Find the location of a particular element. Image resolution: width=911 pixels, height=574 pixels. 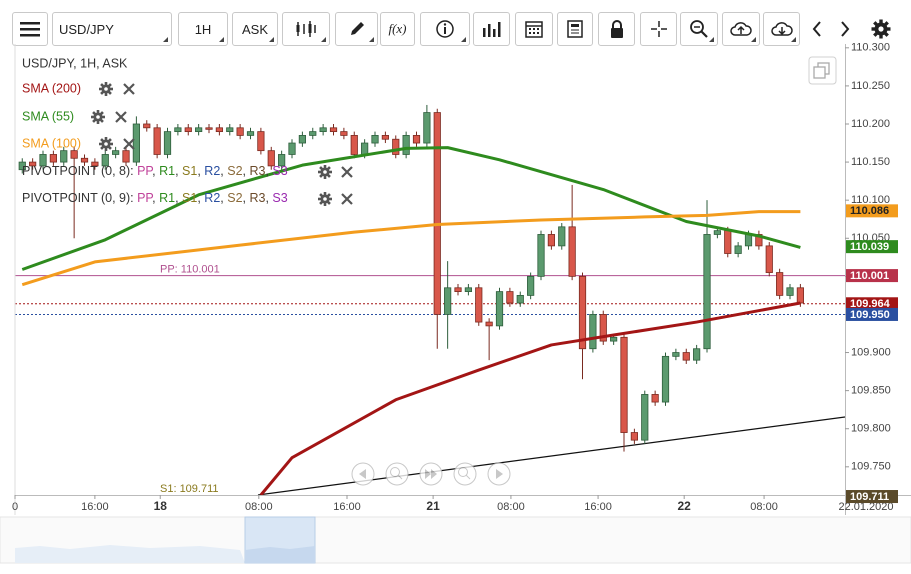

upload-button is located at coordinates (741, 29).